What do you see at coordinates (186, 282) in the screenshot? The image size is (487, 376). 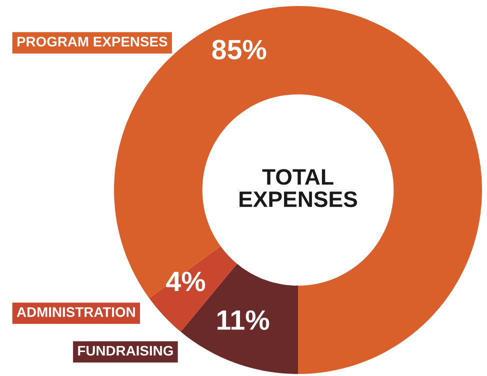 I see `data-label: 4%` at bounding box center [186, 282].